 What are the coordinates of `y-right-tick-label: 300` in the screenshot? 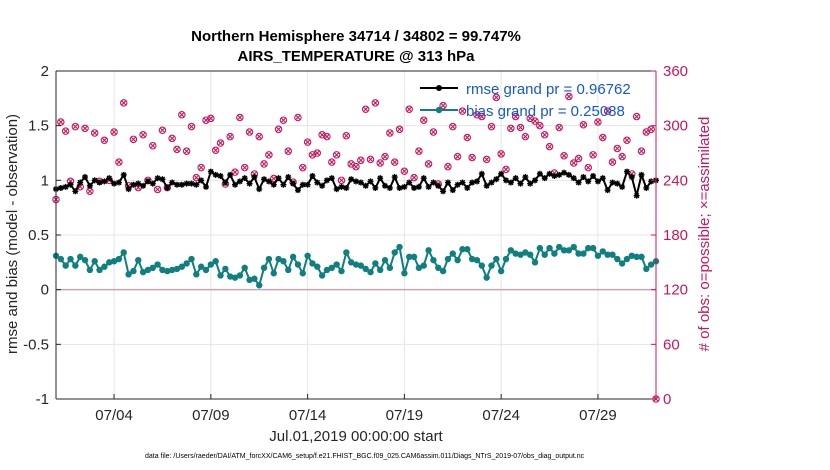 It's located at (675, 126).